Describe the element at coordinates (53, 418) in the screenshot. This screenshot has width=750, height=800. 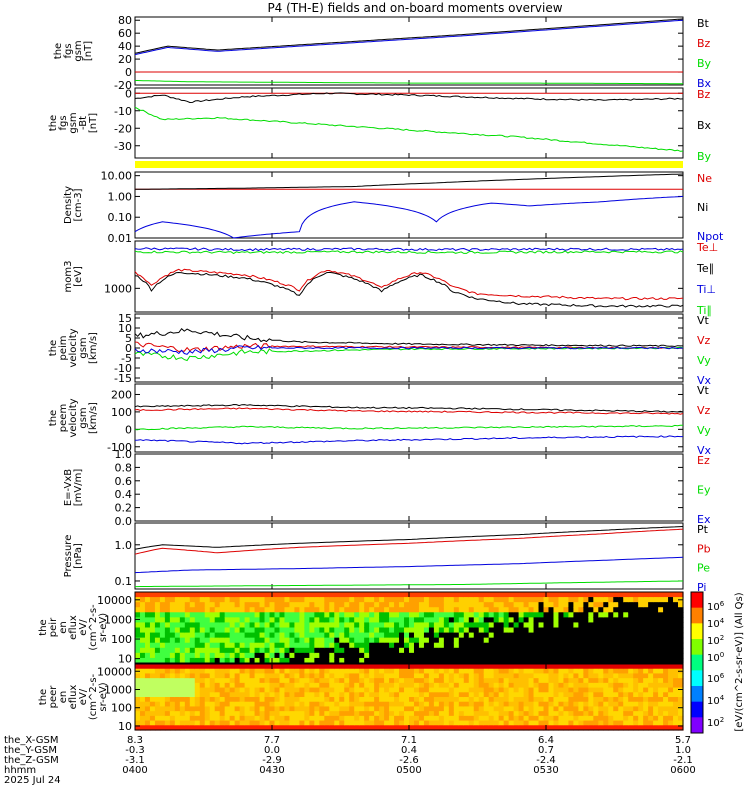
I see `y-axis-label-line: the` at that location.